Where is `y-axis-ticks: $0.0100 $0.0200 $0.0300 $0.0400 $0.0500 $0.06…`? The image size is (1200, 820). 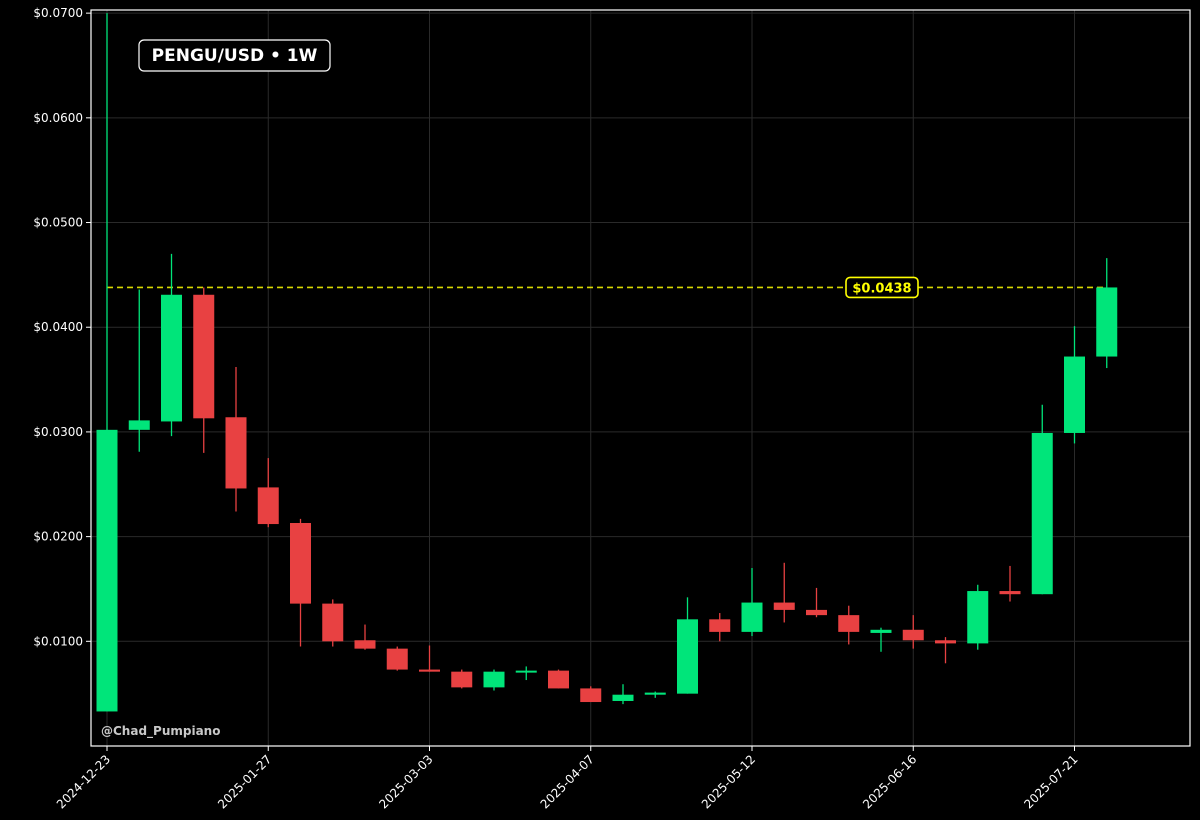
y-axis-ticks: $0.0100 $0.0200 $0.0300 $0.0400 $0.0500 $0.06… is located at coordinates (62, 327).